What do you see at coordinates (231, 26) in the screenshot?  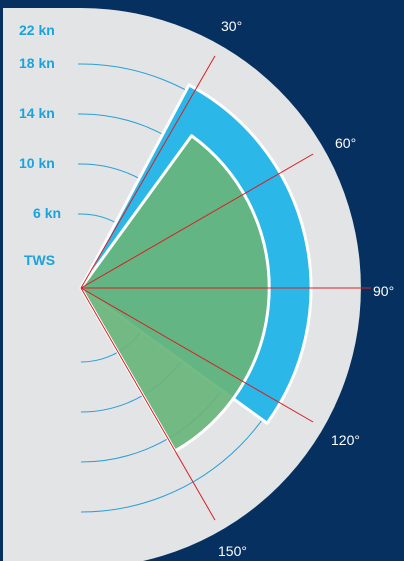 I see `twa-label-30: 30°` at bounding box center [231, 26].